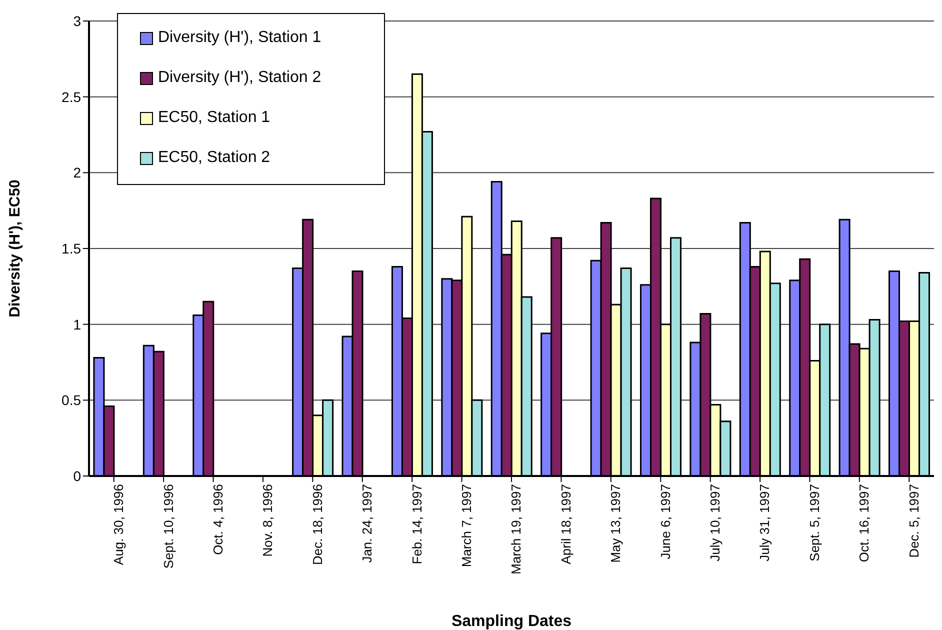 The height and width of the screenshot is (630, 942). What do you see at coordinates (77, 324) in the screenshot?
I see `y-tick-label: 1` at bounding box center [77, 324].